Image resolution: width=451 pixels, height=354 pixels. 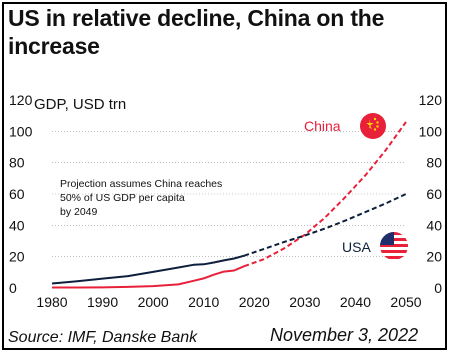 What do you see at coordinates (322, 126) in the screenshot?
I see `china-series-label: China` at bounding box center [322, 126].